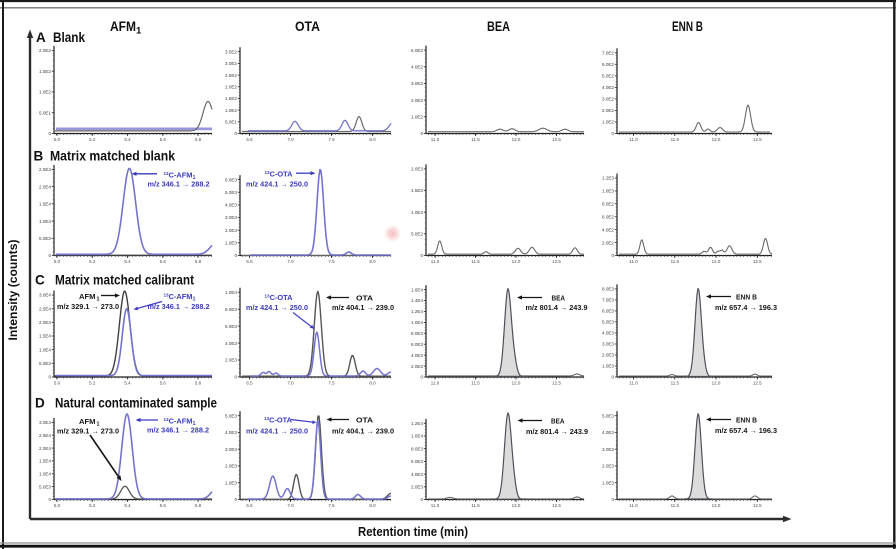 Image resolution: width=896 pixels, height=549 pixels. I want to click on svg-text: C, so click(40, 280).